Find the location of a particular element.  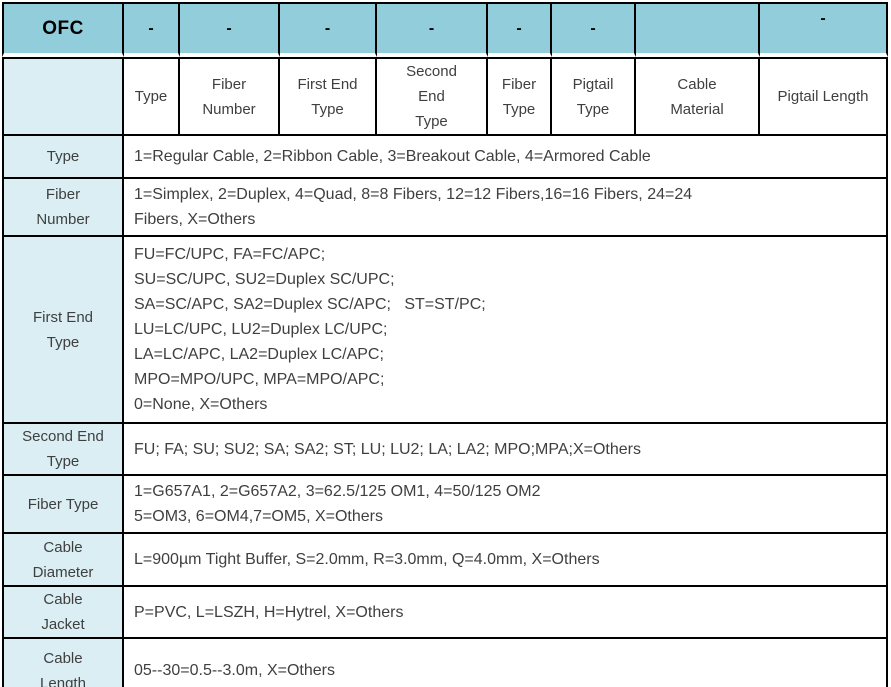

row-label-cable-diameter: Cable Diameter is located at coordinates (63, 560).